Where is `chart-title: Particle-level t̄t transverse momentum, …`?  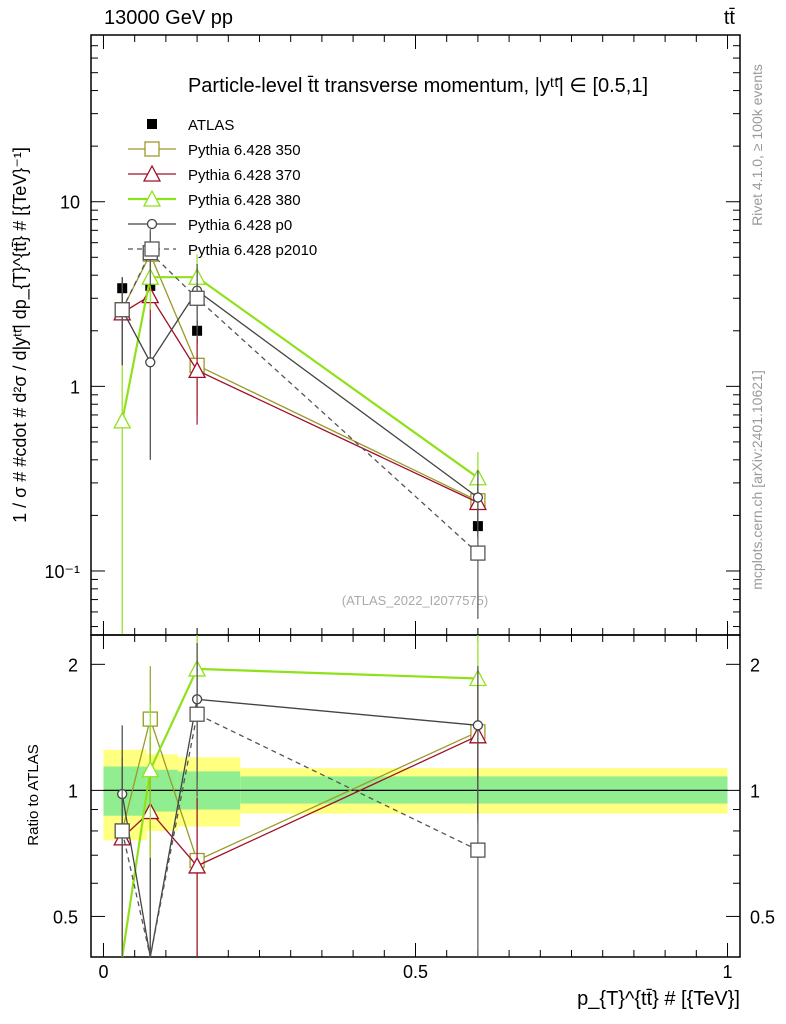 chart-title: Particle-level t̄t transverse momentum, … is located at coordinates (418, 86).